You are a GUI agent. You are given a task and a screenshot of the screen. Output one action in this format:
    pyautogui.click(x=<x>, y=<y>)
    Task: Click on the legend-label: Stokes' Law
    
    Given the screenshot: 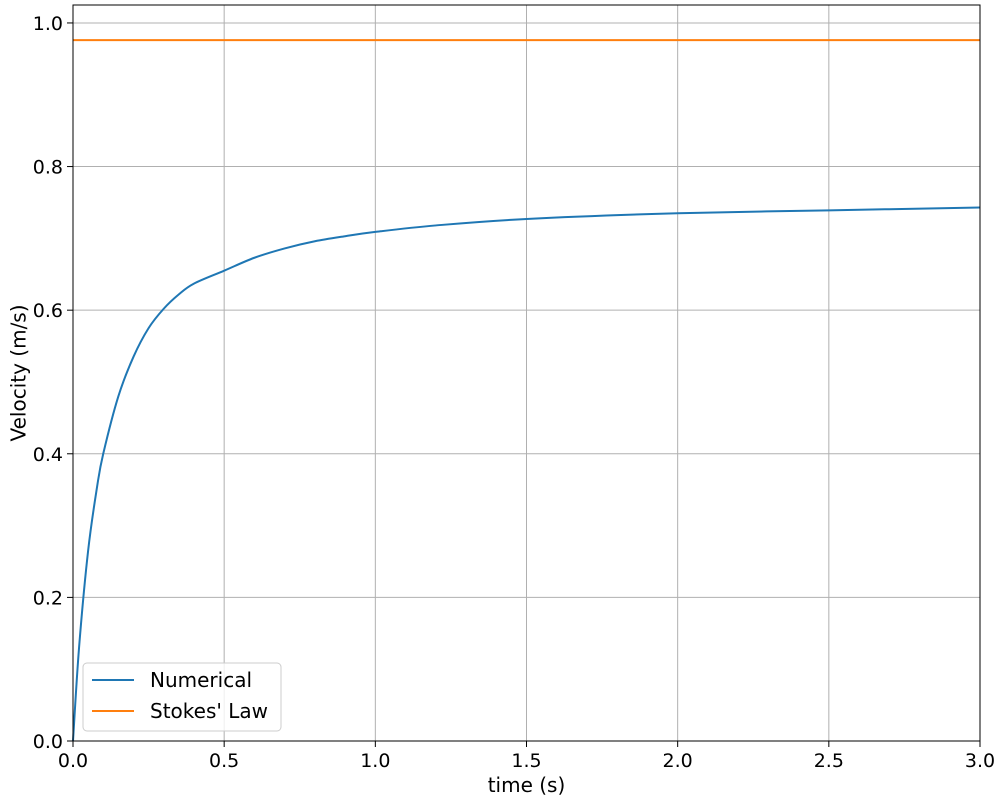 What is the action you would take?
    pyautogui.click(x=209, y=711)
    